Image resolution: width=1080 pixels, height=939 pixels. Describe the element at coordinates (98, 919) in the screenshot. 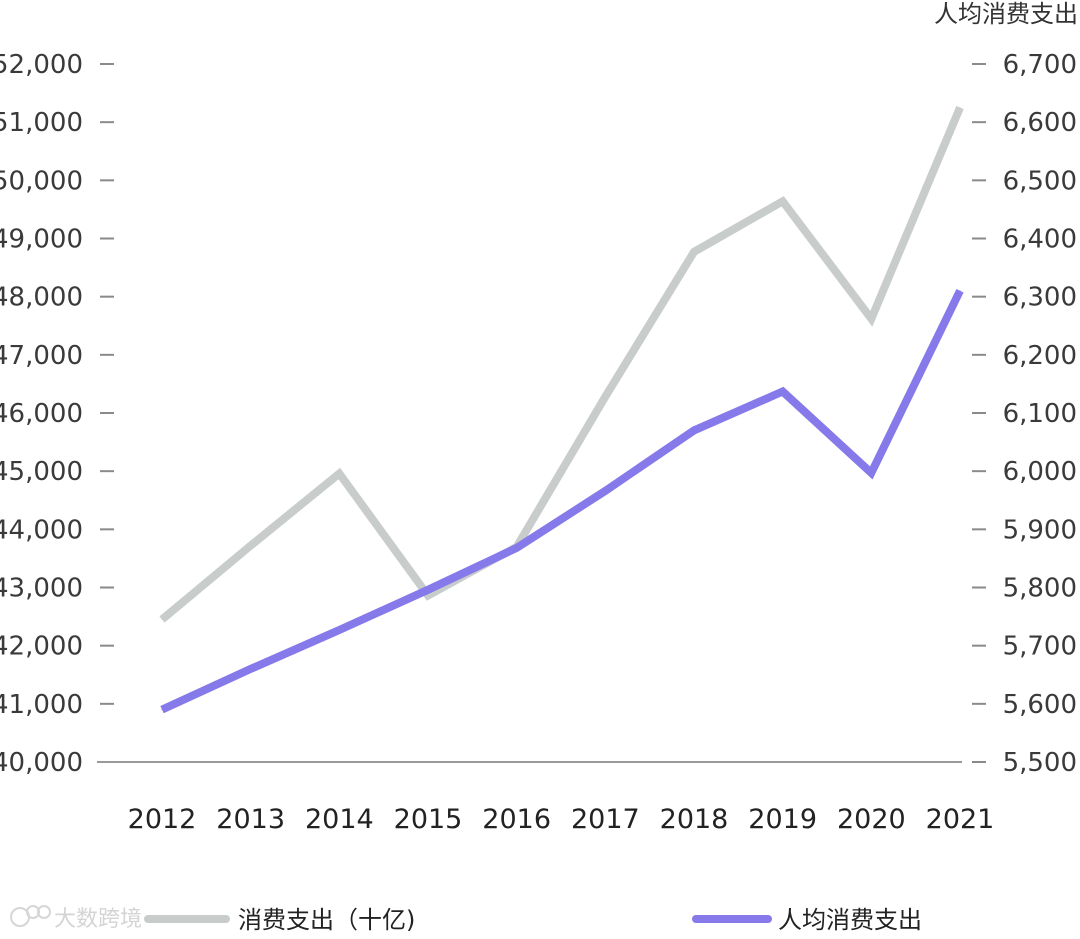

I see `watermark-text: 大数跨境` at that location.